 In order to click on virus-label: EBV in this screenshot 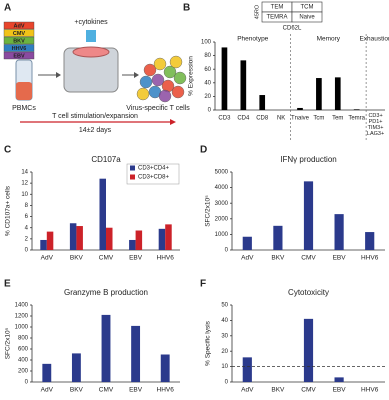, I will do `click(19, 56)`.